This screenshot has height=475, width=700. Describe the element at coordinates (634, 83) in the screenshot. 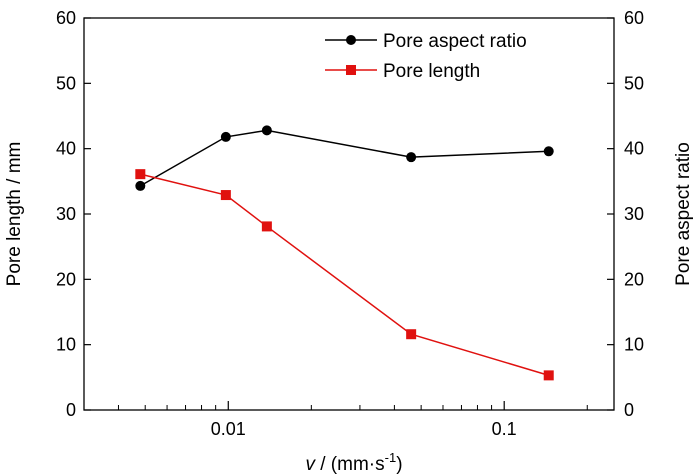

I see `y-right-tick-label: 50` at that location.